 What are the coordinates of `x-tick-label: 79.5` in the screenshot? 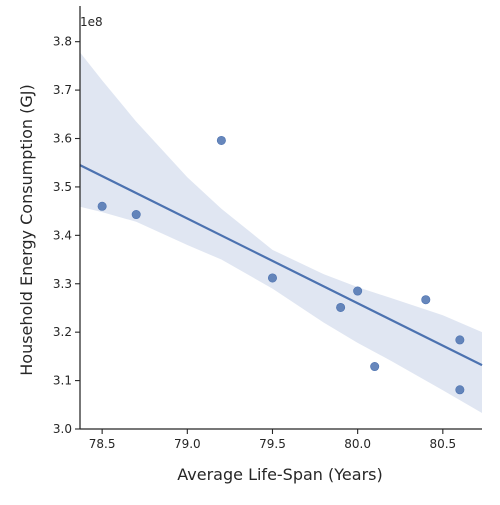 It's located at (272, 444).